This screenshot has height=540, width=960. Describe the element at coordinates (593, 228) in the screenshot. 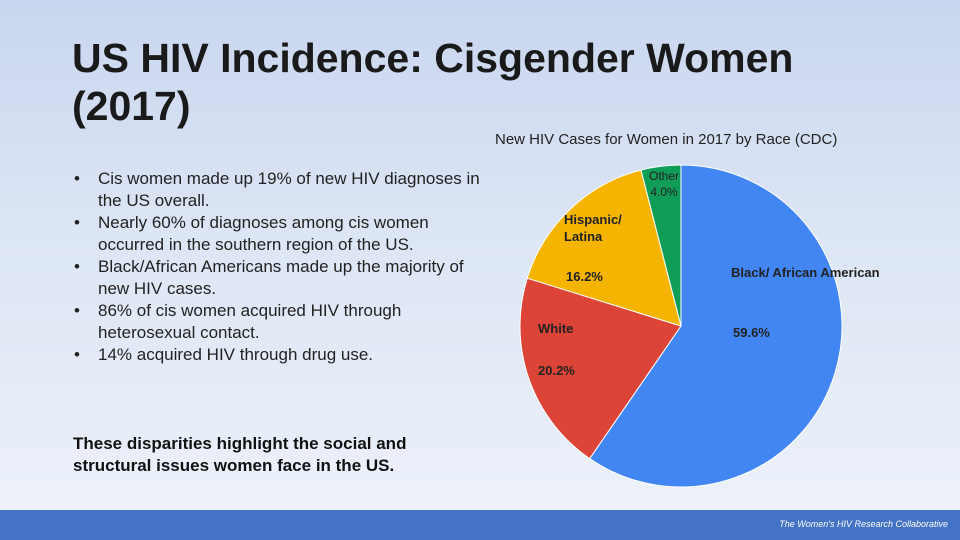

I see `slice-label-hispanic-name: Hispanic/ Latina` at that location.